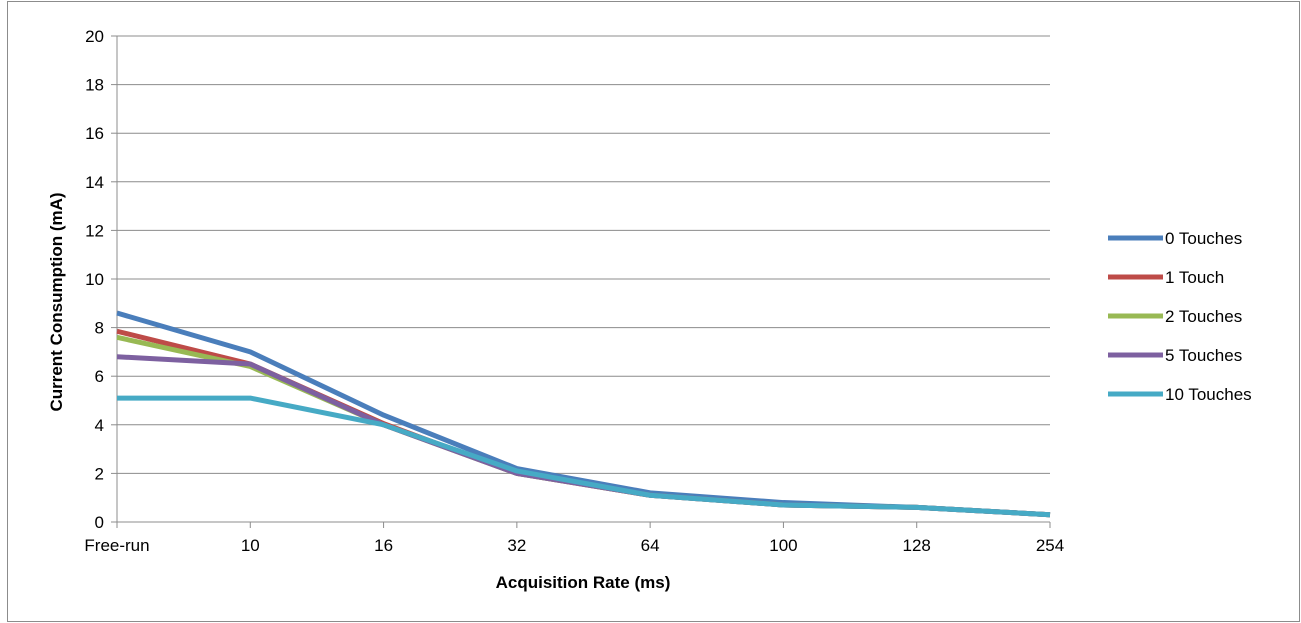  Describe the element at coordinates (783, 545) in the screenshot. I see `x-tick-label: 100` at that location.